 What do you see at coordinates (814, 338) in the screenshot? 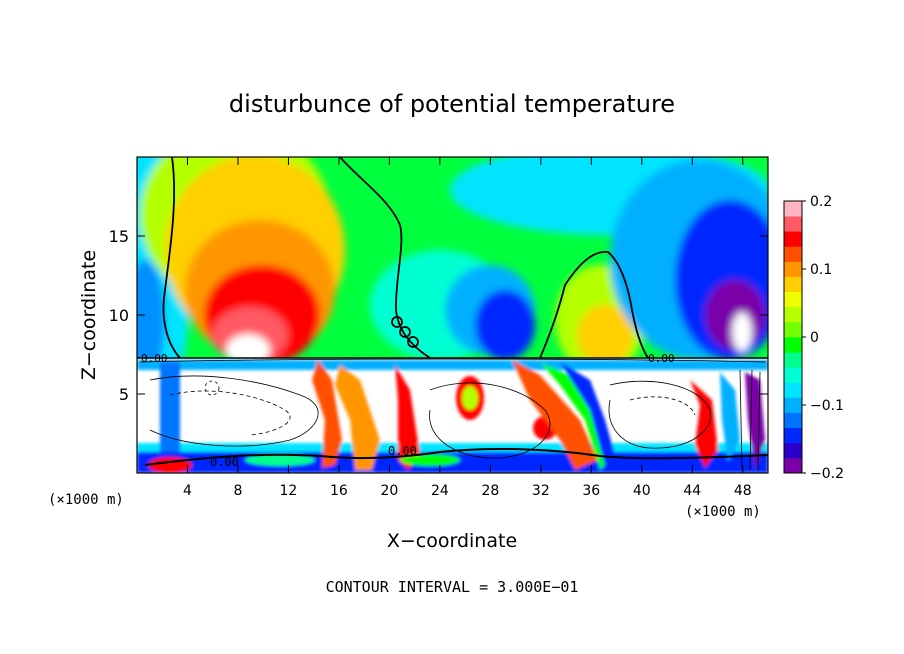
I see `colorbar-tick-label: 0` at bounding box center [814, 338].